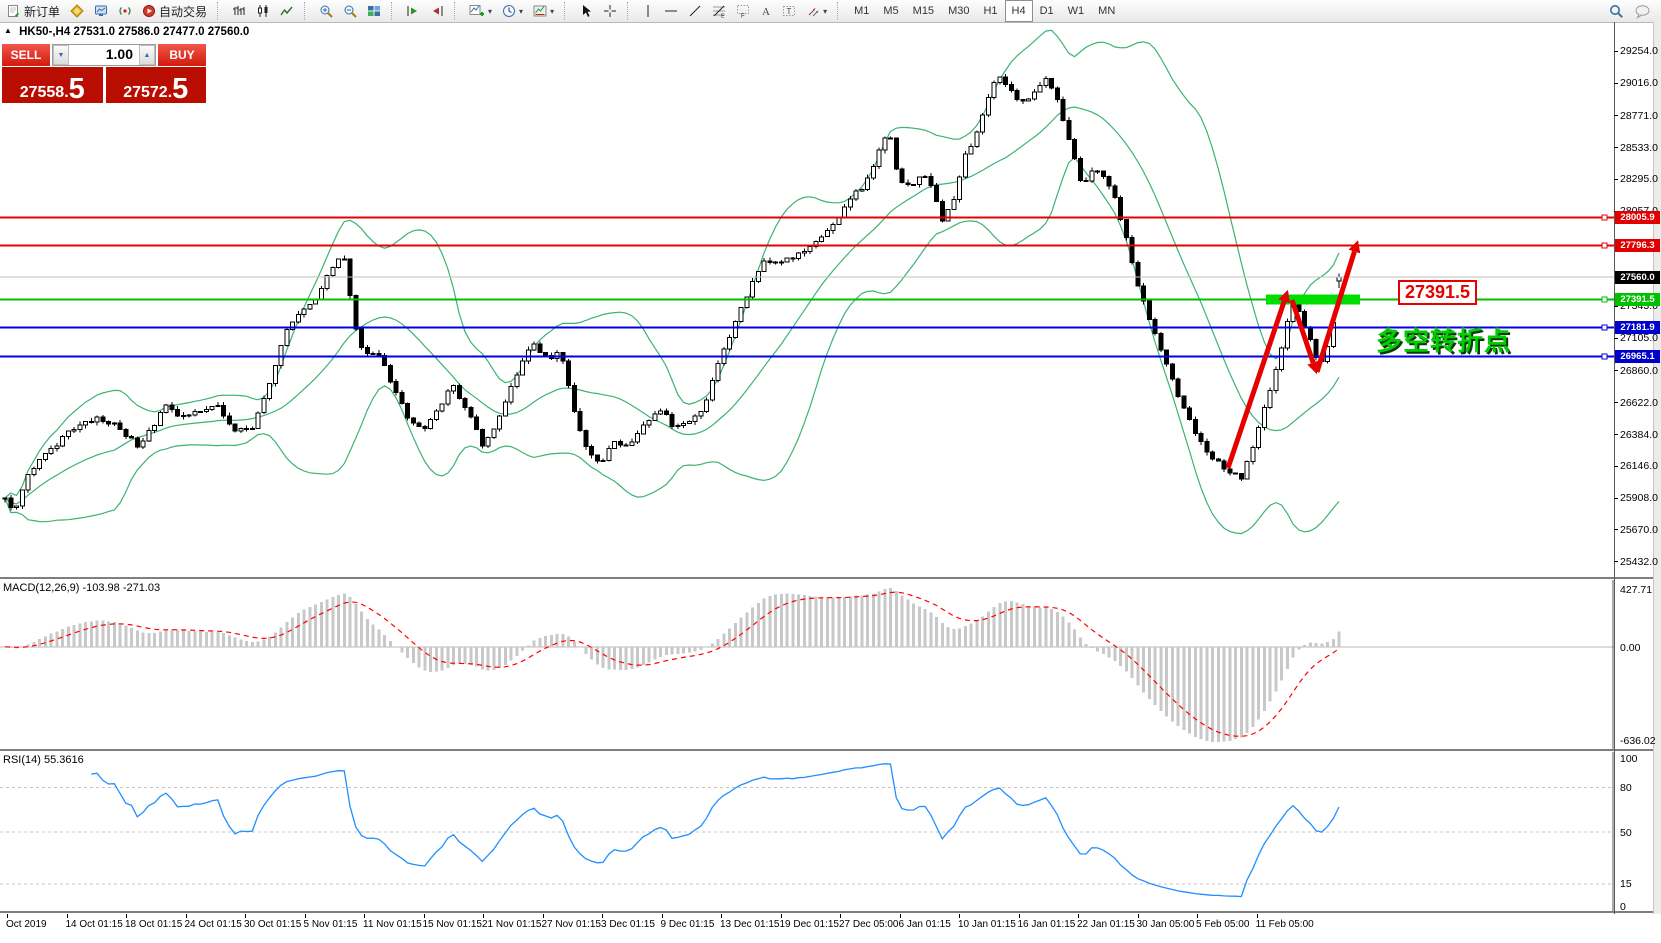  I want to click on red-up-arrow-2-head, so click(1354, 247).